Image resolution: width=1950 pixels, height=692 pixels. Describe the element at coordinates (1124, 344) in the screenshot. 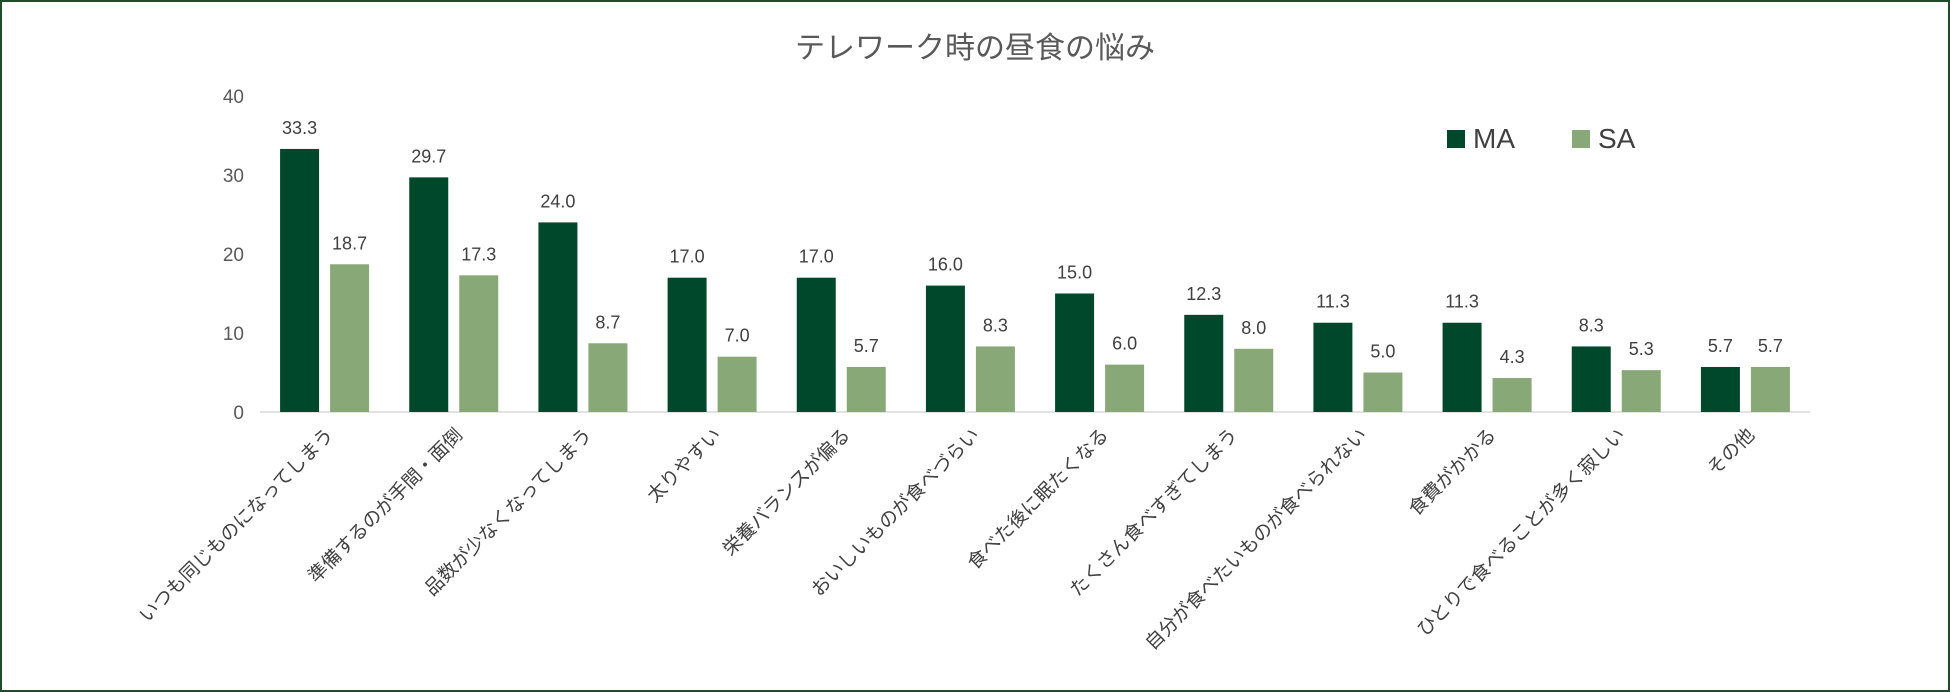

I see `data-label-sa-7: 6.0` at that location.